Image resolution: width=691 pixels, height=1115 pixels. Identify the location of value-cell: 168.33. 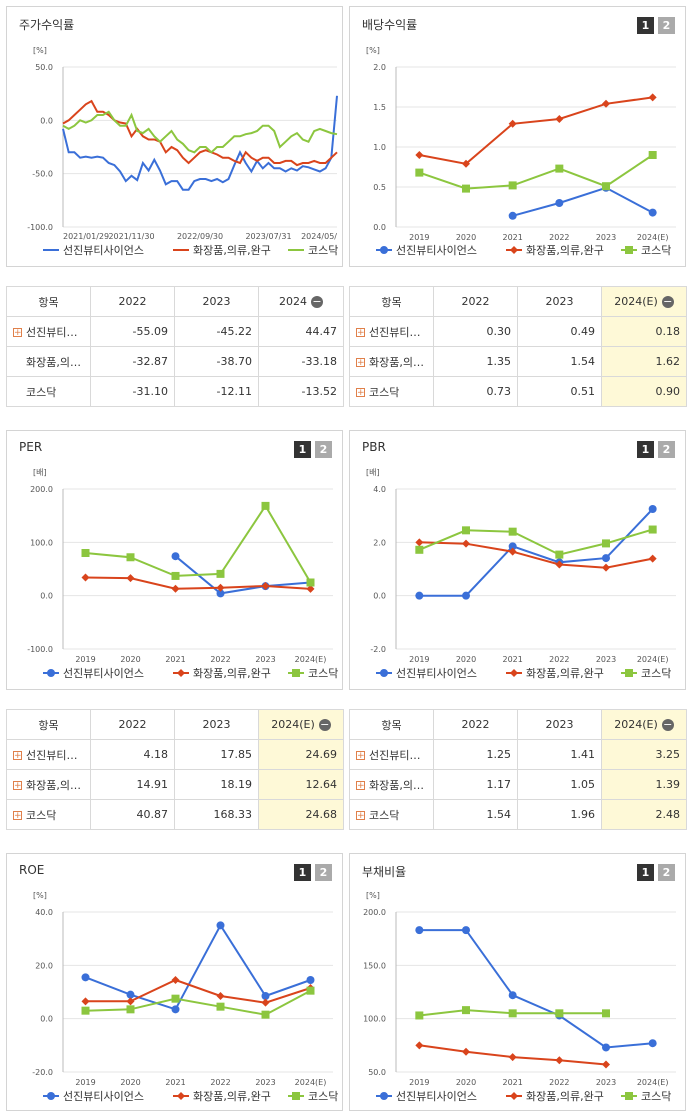
(216, 814).